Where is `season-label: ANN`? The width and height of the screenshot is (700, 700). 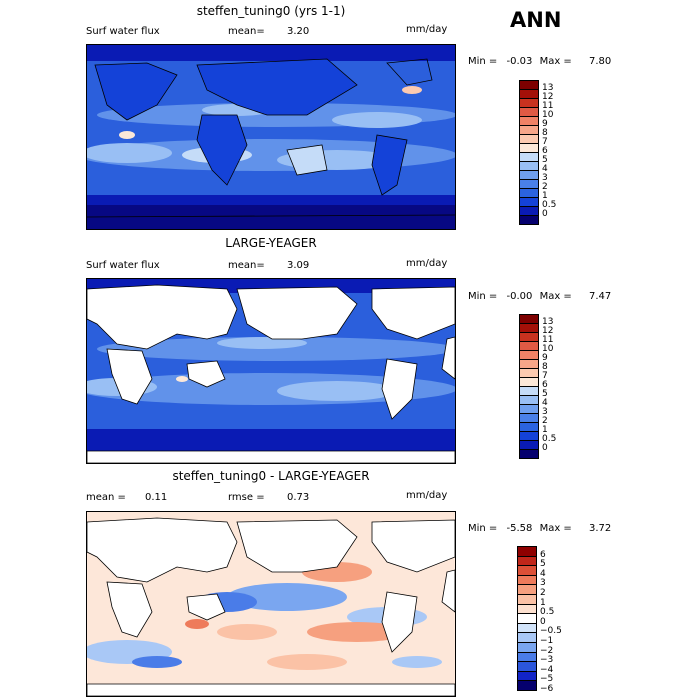 season-label: ANN is located at coordinates (536, 20).